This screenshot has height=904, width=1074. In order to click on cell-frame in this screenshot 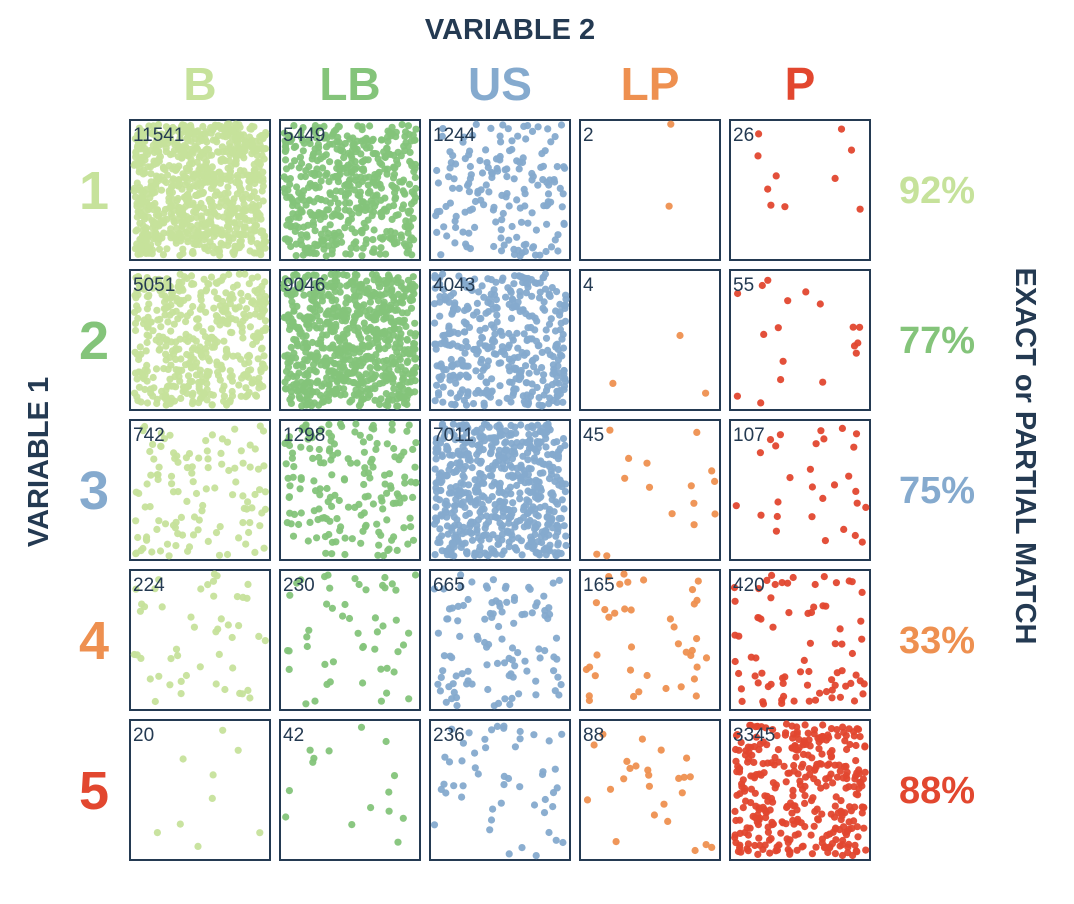, I will do `click(200, 640)`.